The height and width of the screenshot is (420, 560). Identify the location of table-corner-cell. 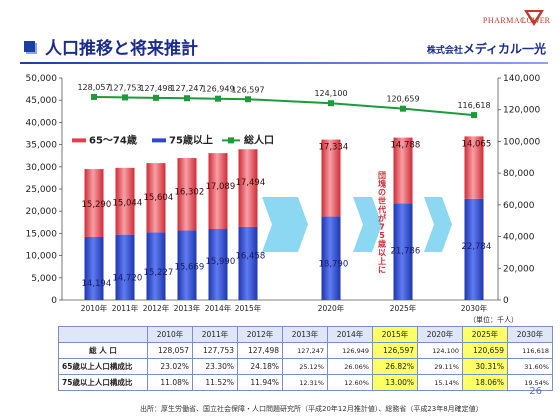
(103, 334).